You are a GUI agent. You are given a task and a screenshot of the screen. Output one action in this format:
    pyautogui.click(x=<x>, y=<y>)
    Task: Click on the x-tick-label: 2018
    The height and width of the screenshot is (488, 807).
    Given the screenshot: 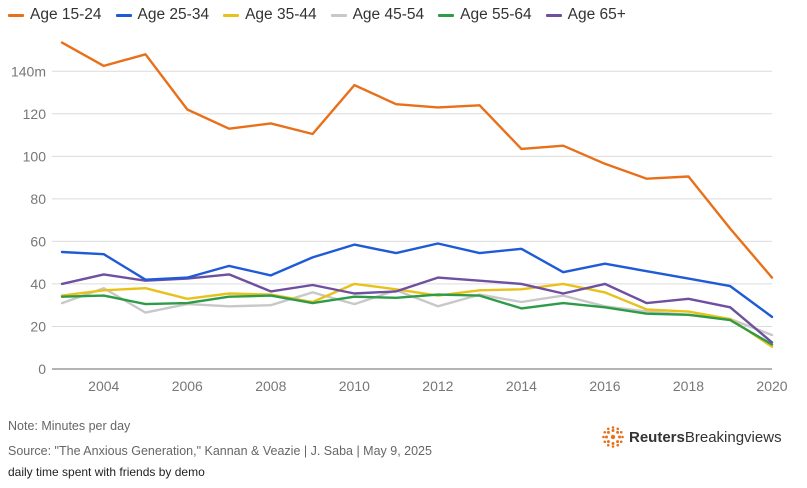 What is the action you would take?
    pyautogui.click(x=688, y=386)
    